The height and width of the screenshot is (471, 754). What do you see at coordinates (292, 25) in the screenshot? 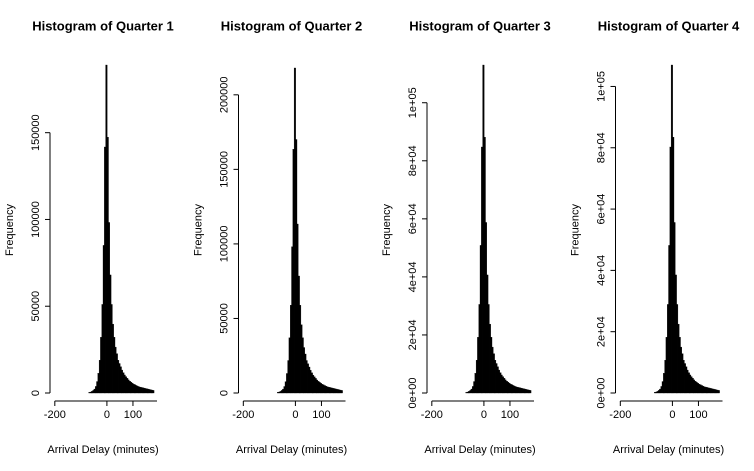
I see `chart-title: Histogram of Quarter 2` at bounding box center [292, 25].